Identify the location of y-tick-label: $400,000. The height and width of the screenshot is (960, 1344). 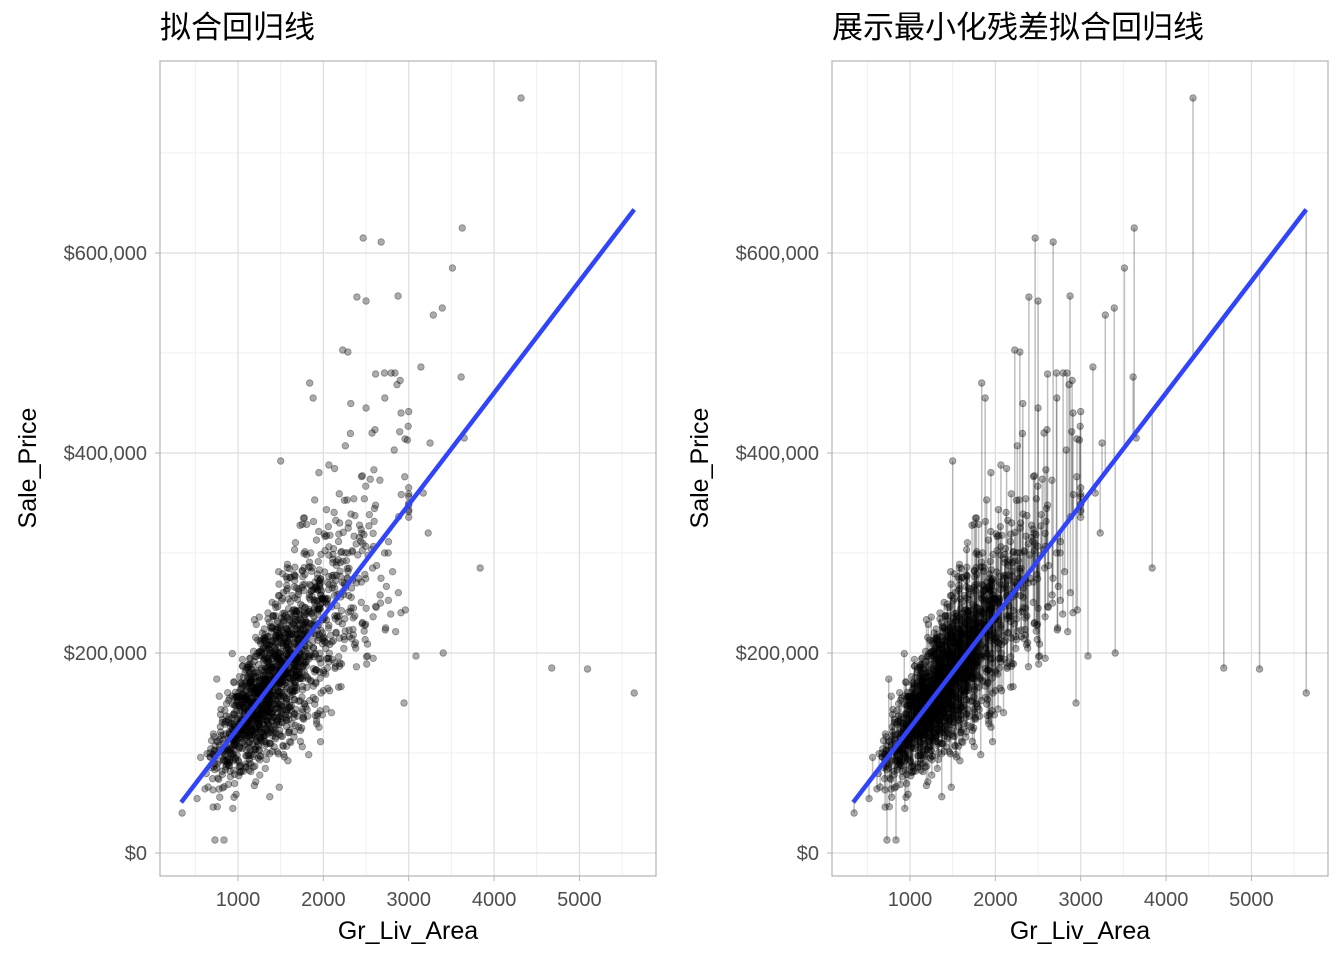
(777, 454).